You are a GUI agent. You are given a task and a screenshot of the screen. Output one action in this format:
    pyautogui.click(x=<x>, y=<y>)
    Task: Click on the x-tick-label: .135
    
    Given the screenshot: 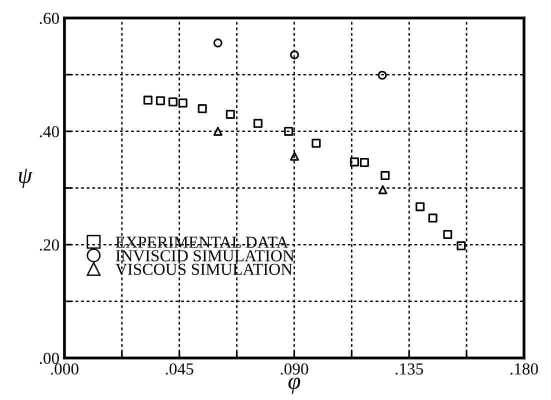 What is the action you would take?
    pyautogui.click(x=410, y=369)
    